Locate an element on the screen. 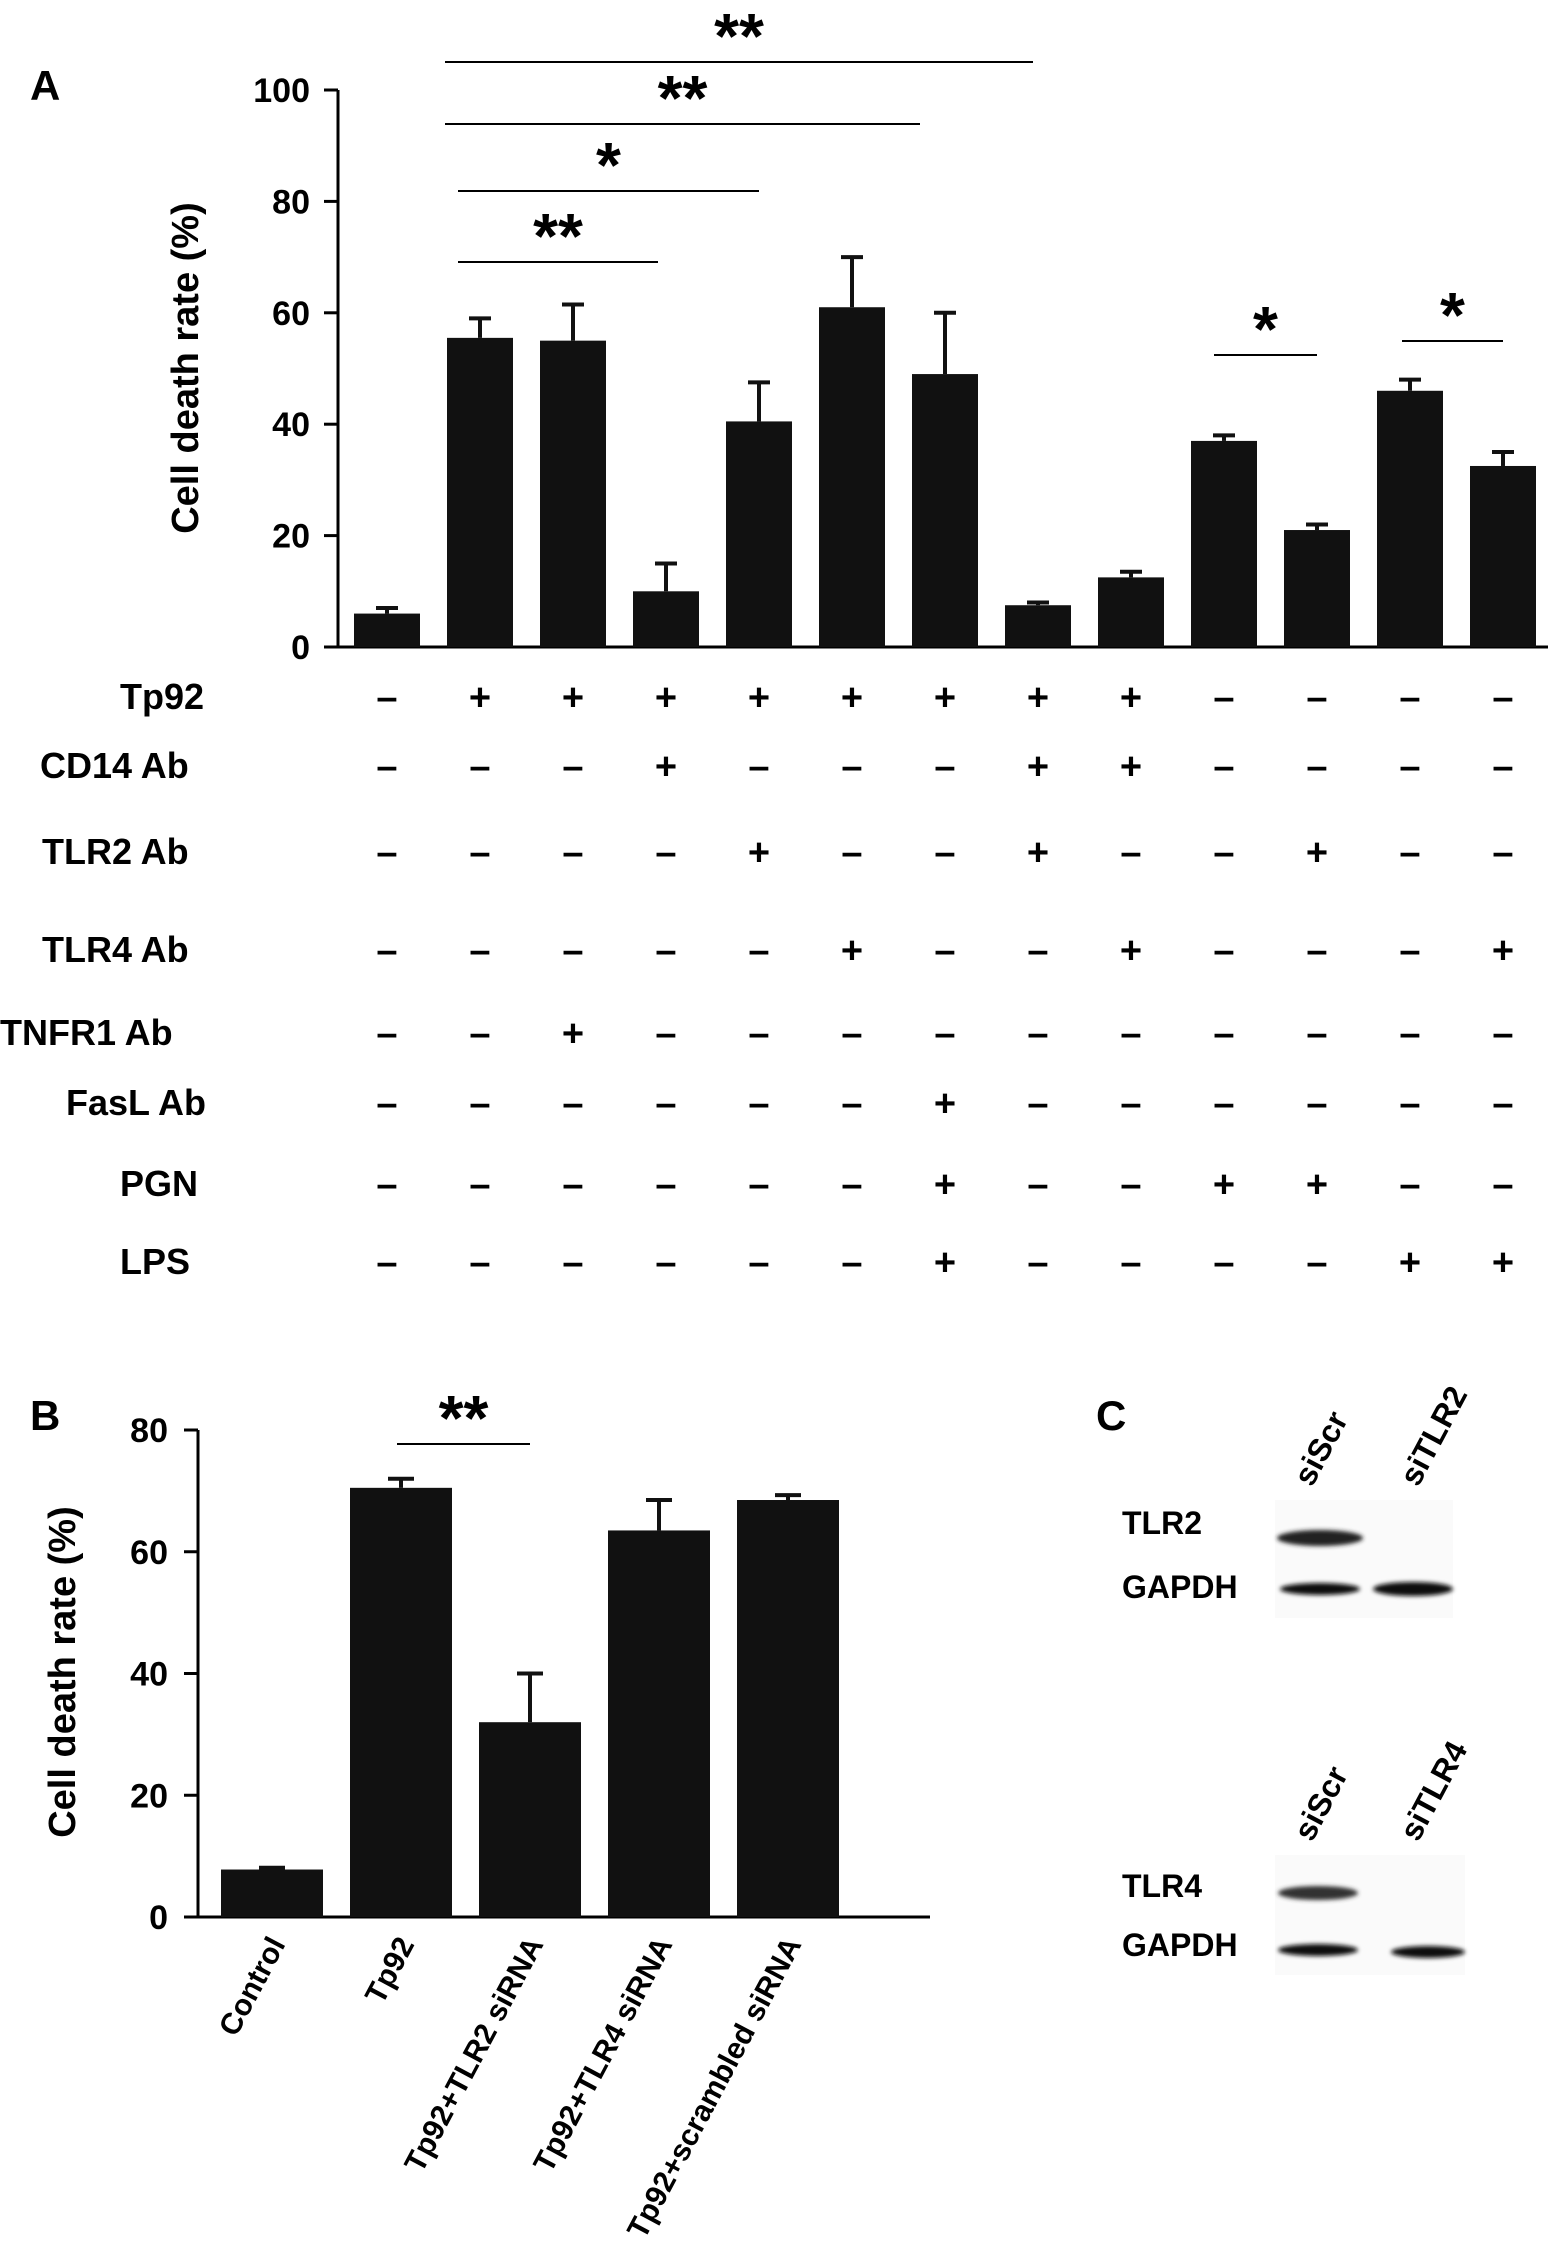 The width and height of the screenshot is (1559, 2247). blot-tlr2-membrane is located at coordinates (1364, 1559).